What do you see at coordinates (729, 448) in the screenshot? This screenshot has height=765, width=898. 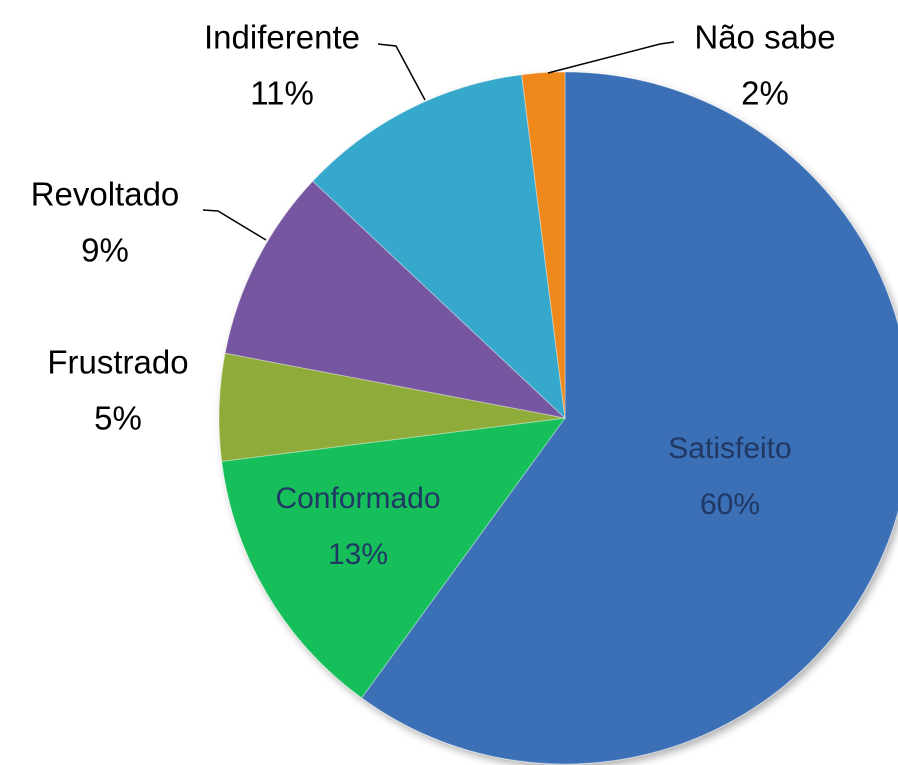 I see `slice-label: Satisfeito` at bounding box center [729, 448].